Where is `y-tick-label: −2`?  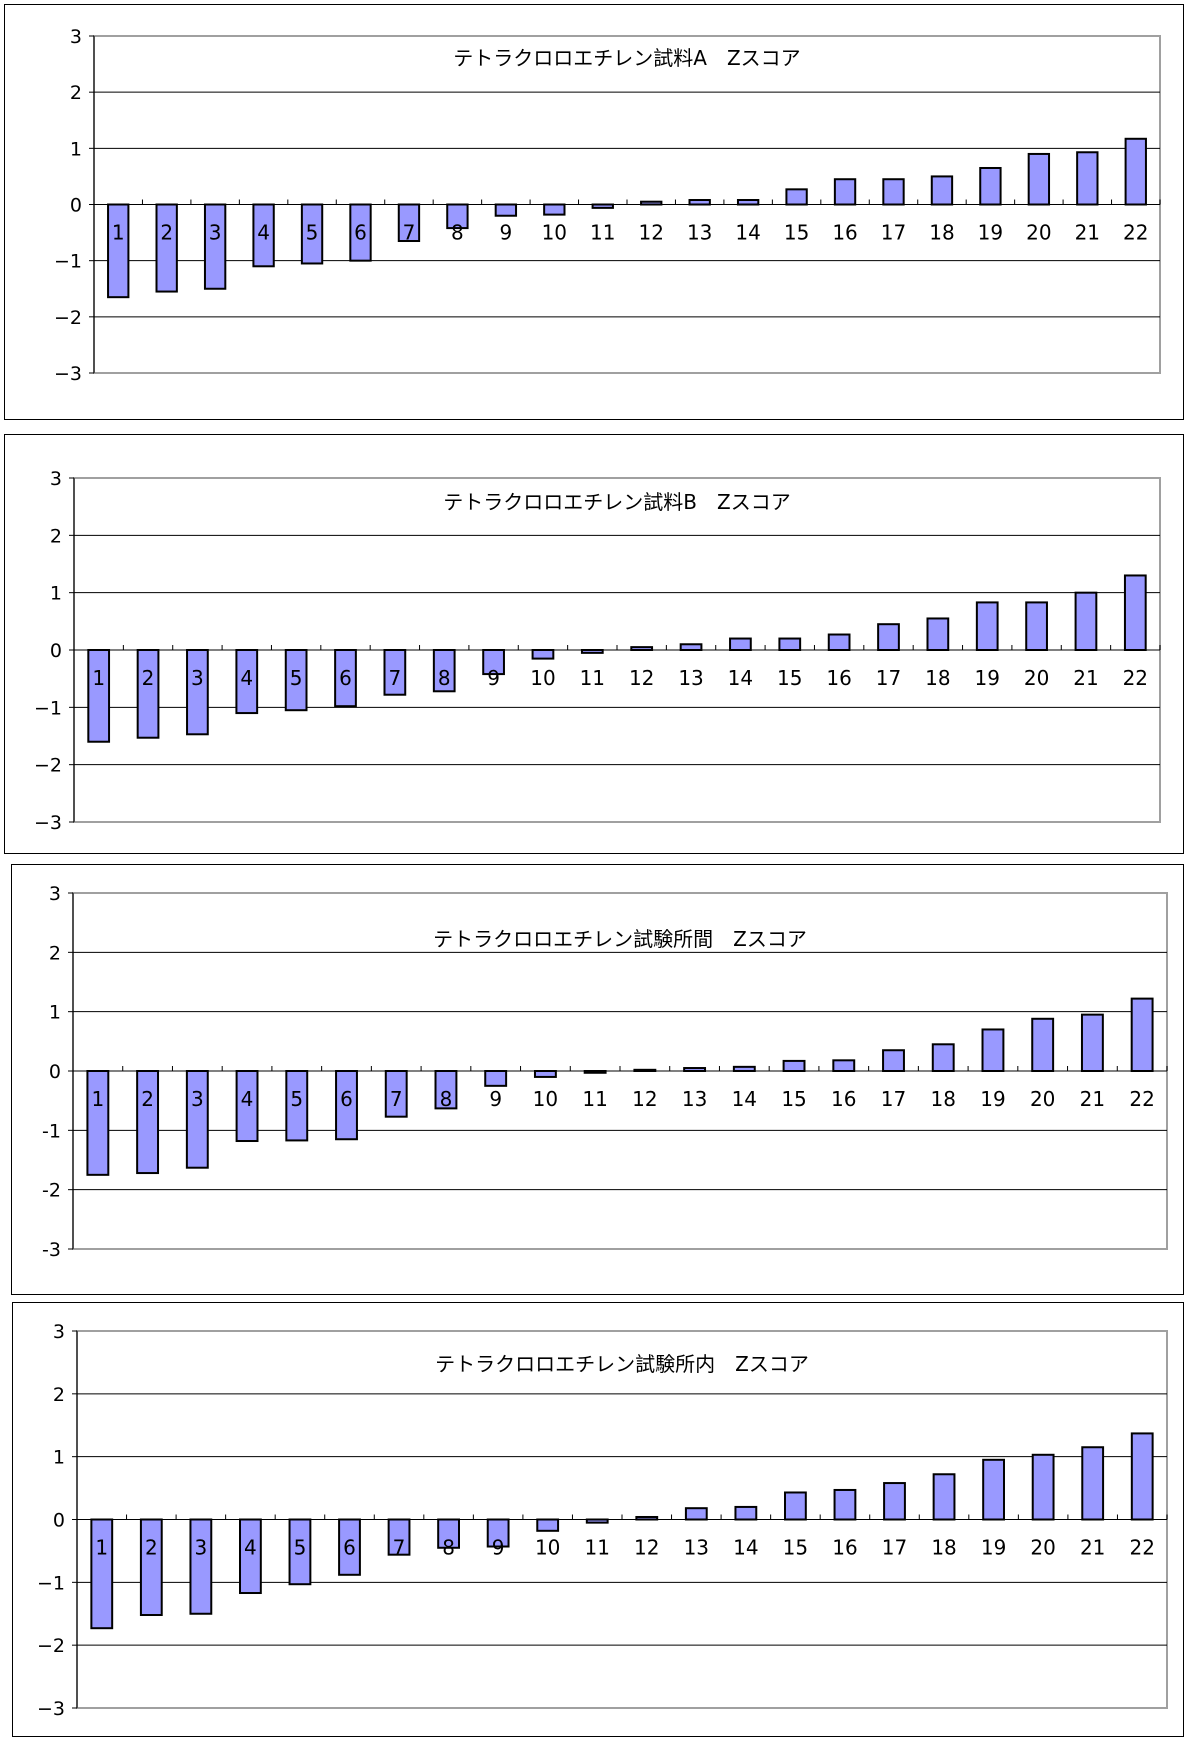
y-tick-label: −2 is located at coordinates (68, 318).